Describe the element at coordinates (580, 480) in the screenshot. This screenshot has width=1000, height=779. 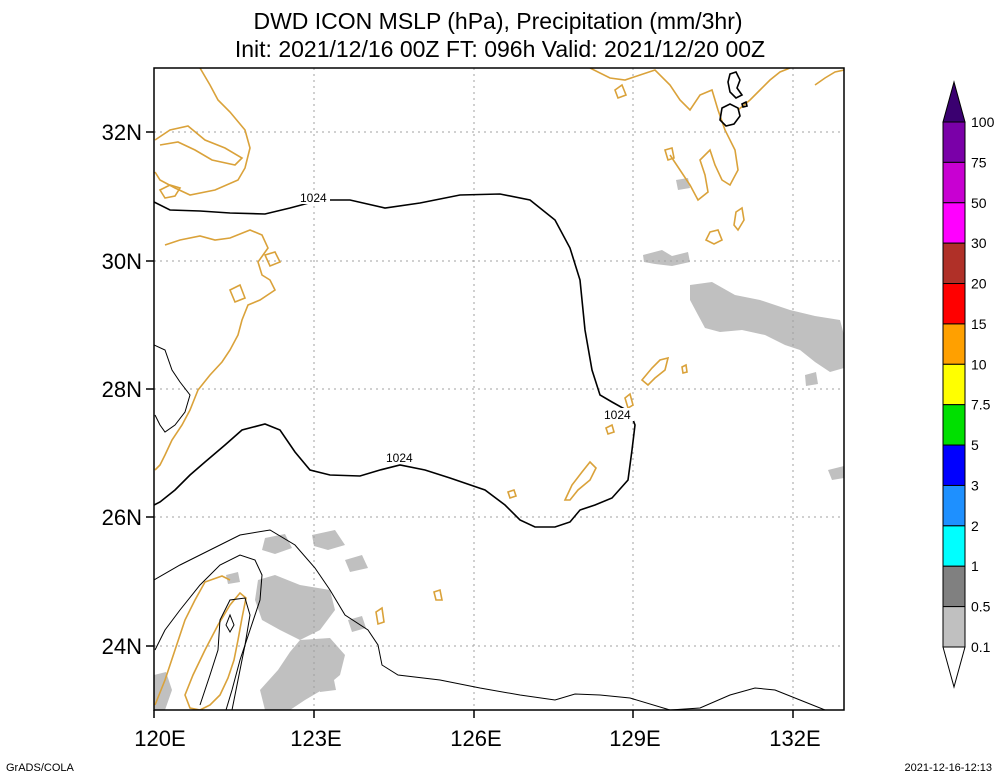
I see `coastline-okinawa` at that location.